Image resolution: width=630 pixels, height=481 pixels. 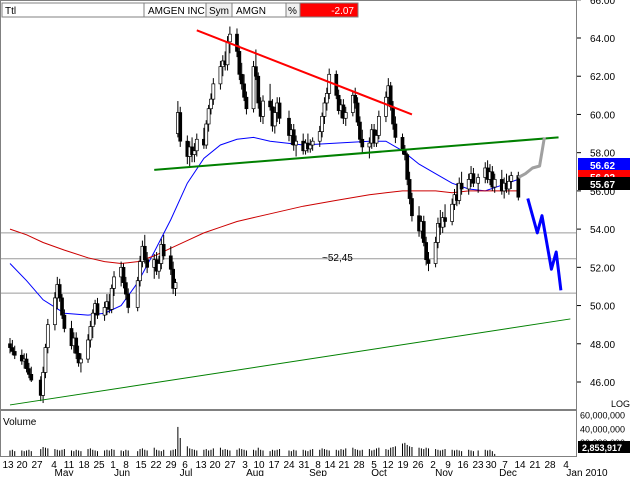 I want to click on x-tick-label: 25, so click(x=99, y=465).